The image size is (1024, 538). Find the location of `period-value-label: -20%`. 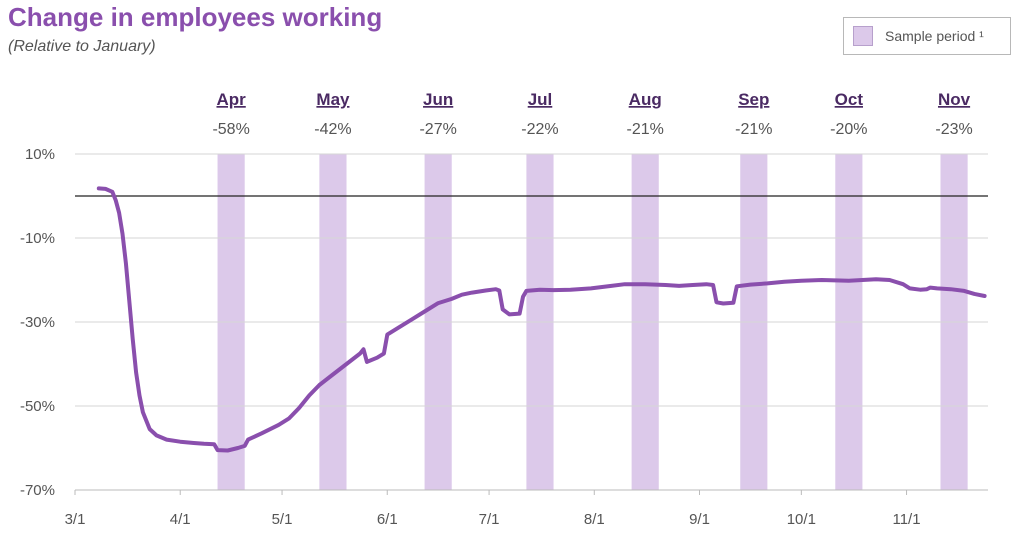

period-value-label: -20% is located at coordinates (848, 129).